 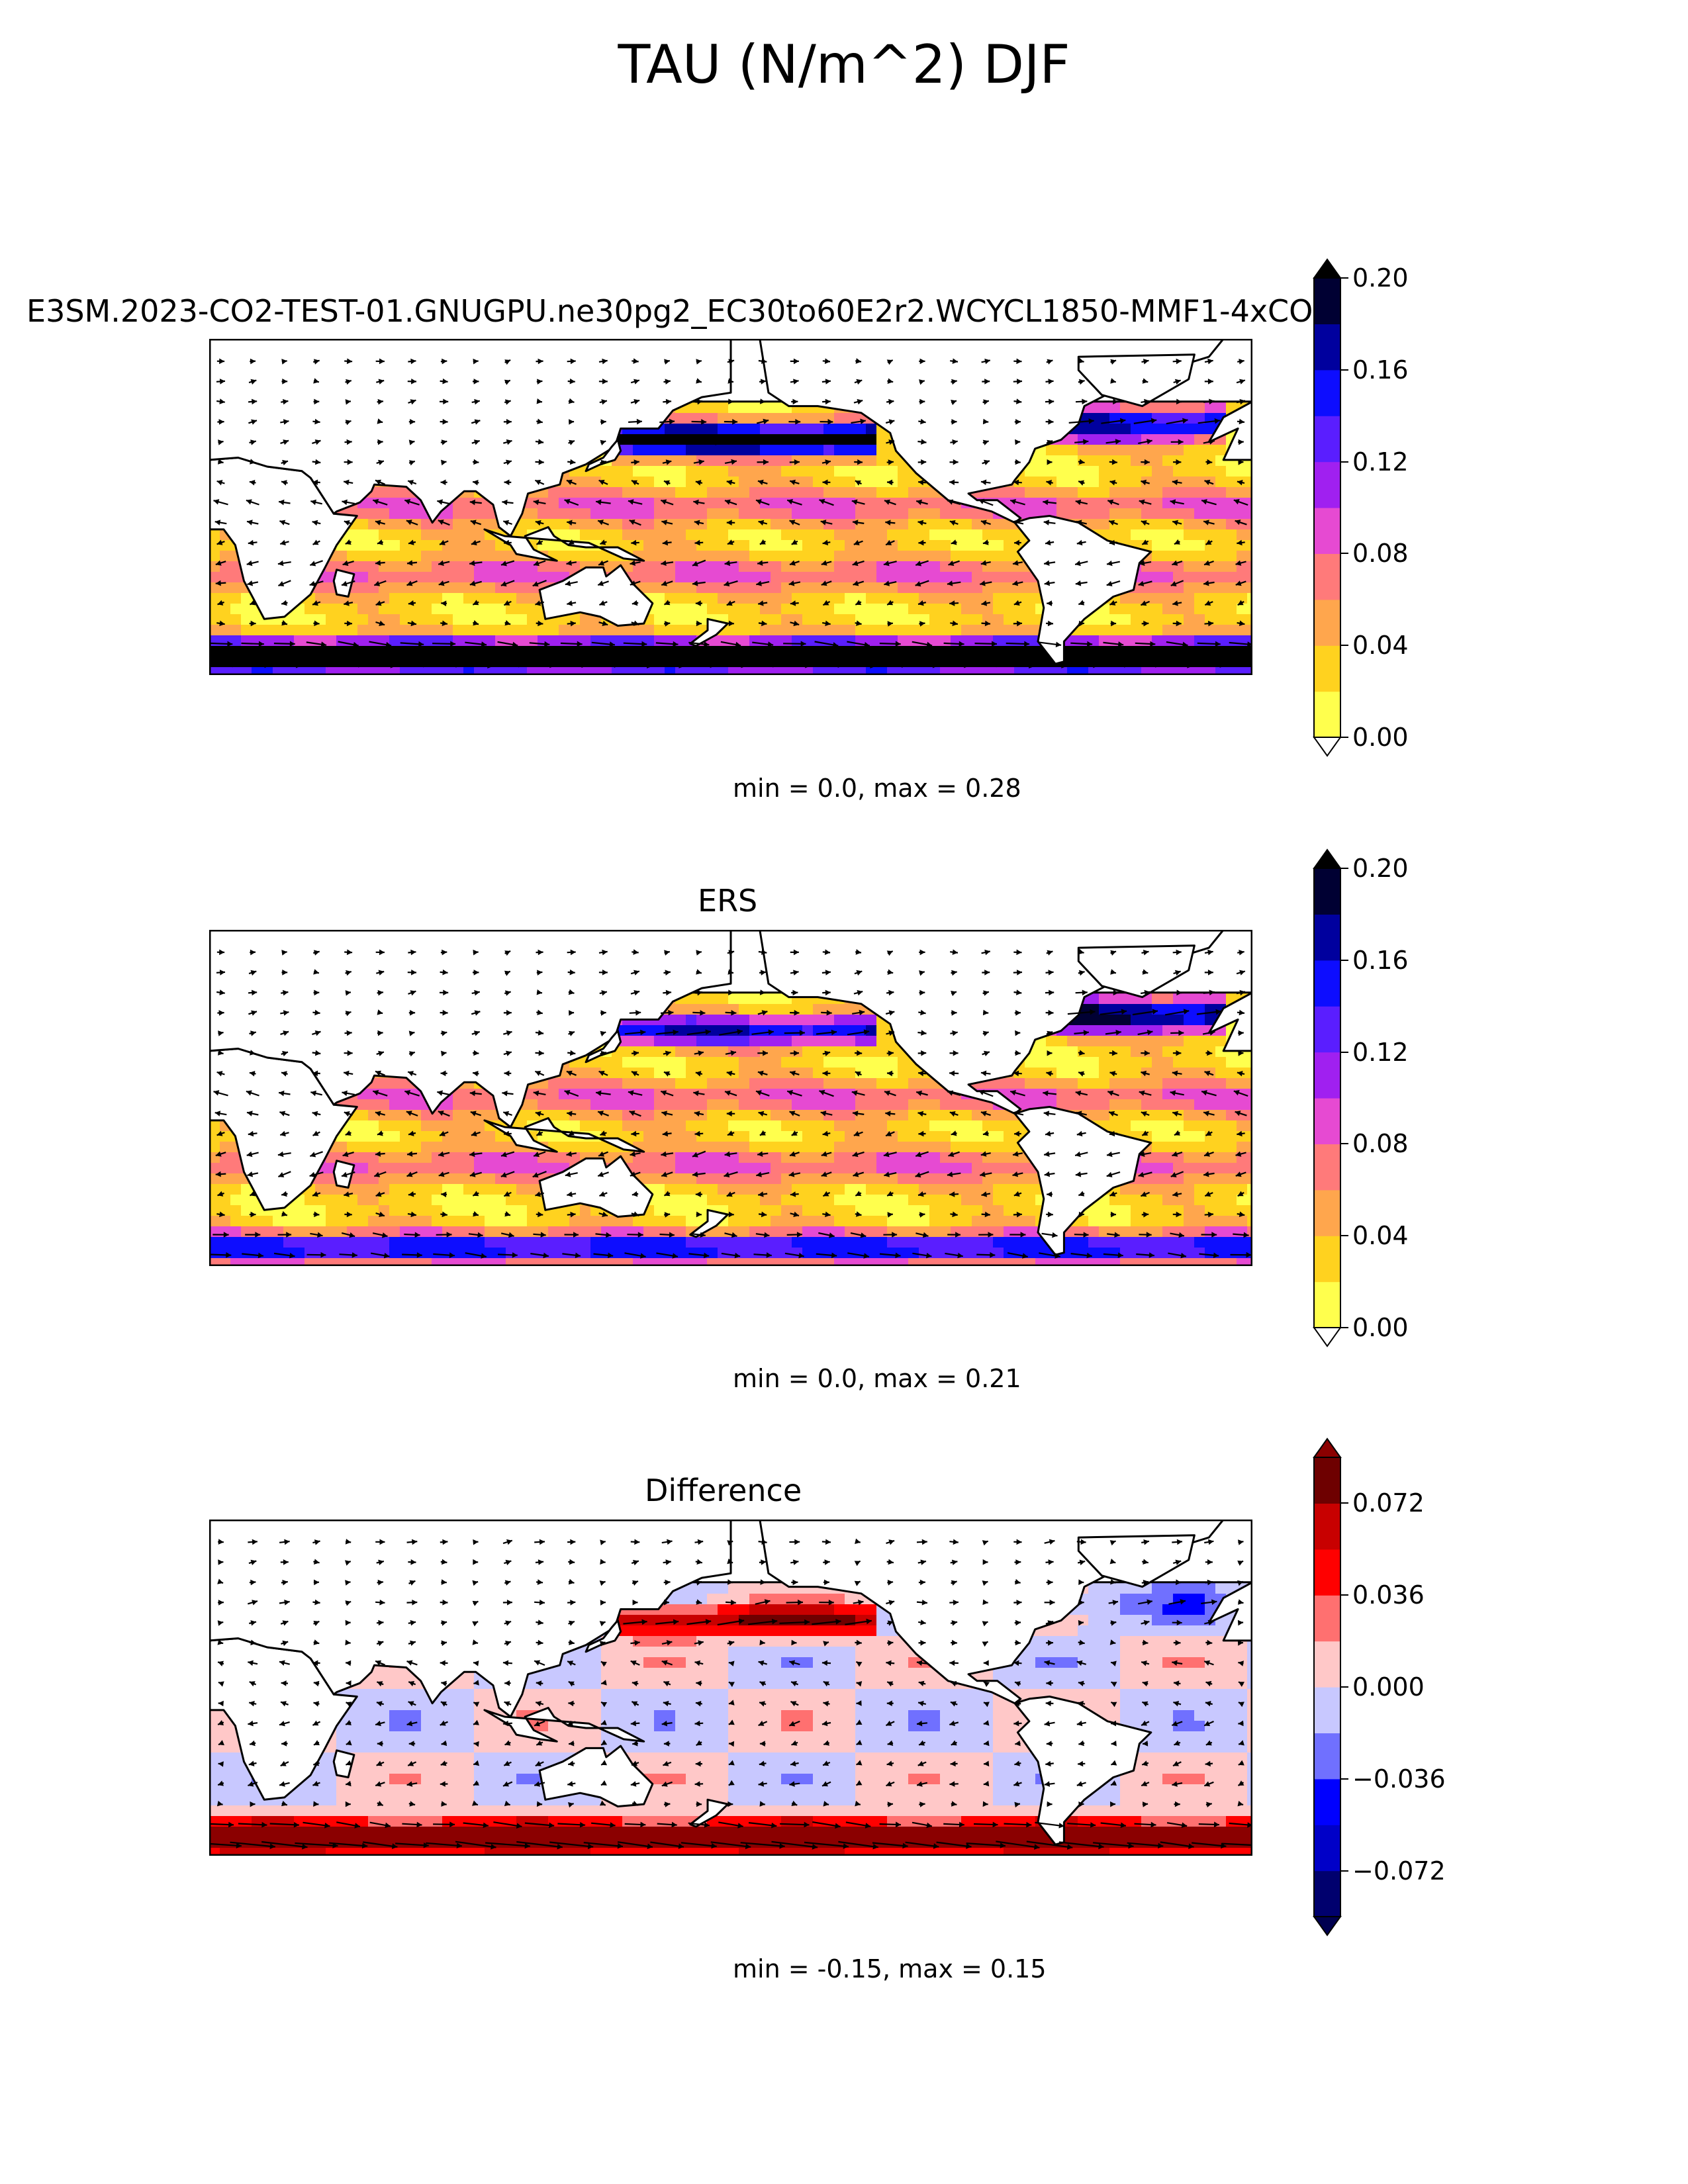 What do you see at coordinates (730, 442) in the screenshot?
I see `wind-arrow-shaft` at bounding box center [730, 442].